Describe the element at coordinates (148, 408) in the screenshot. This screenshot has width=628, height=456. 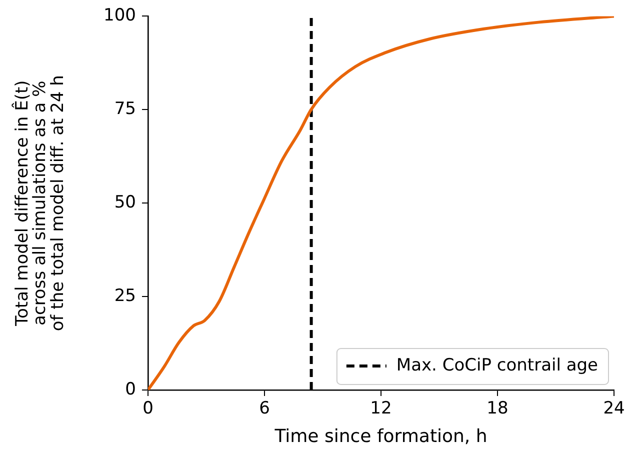
I see `x-tick-label: 0` at that location.